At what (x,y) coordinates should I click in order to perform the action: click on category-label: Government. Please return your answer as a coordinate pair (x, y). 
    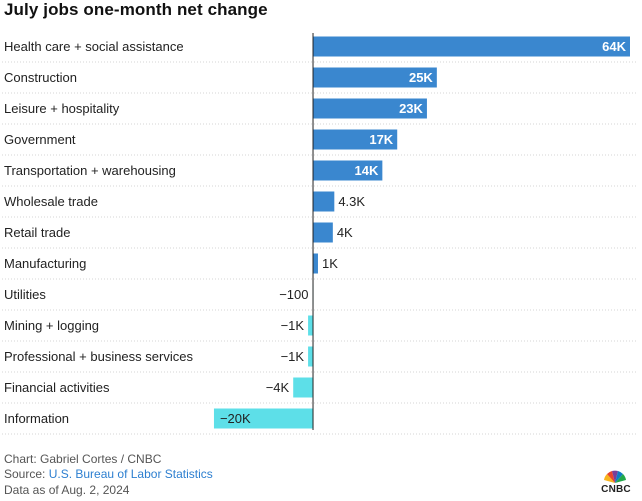
    Looking at the image, I should click on (40, 139).